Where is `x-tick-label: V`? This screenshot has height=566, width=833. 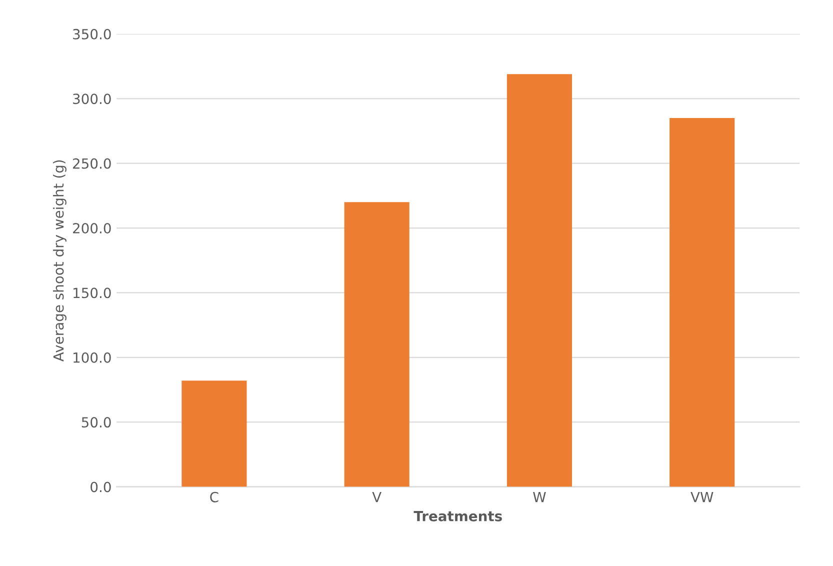 x-tick-label: V is located at coordinates (377, 497).